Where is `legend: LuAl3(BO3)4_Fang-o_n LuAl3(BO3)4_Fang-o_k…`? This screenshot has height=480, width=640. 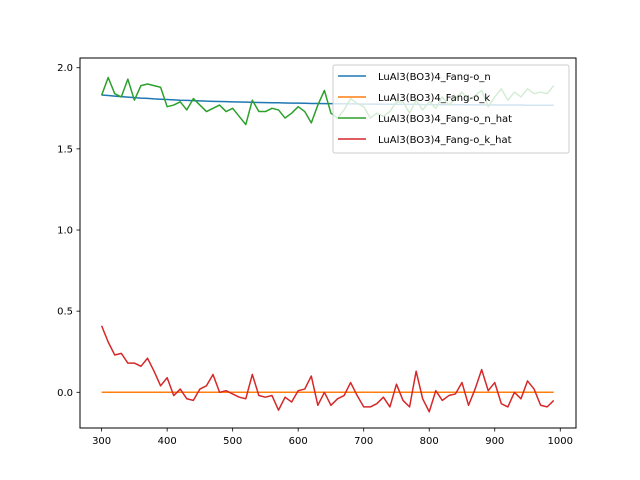
legend: LuAl3(BO3)4_Fang-o_n LuAl3(BO3)4_Fang-o_k… is located at coordinates (451, 109).